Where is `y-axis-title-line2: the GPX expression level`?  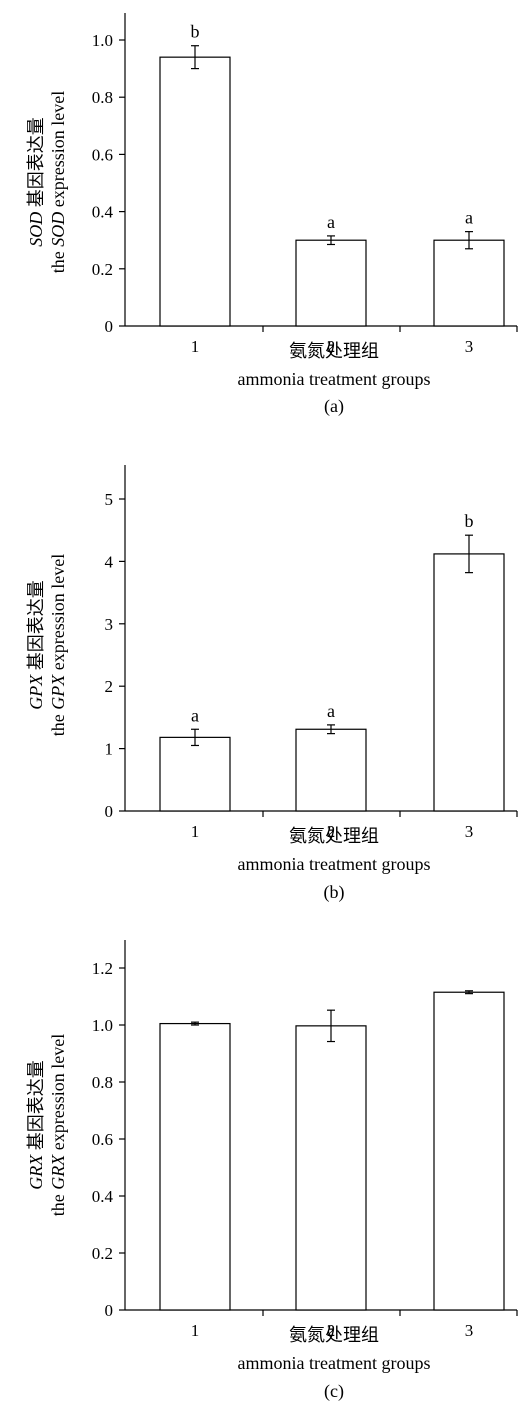
y-axis-title-line2: the GPX expression level is located at coordinates (58, 645).